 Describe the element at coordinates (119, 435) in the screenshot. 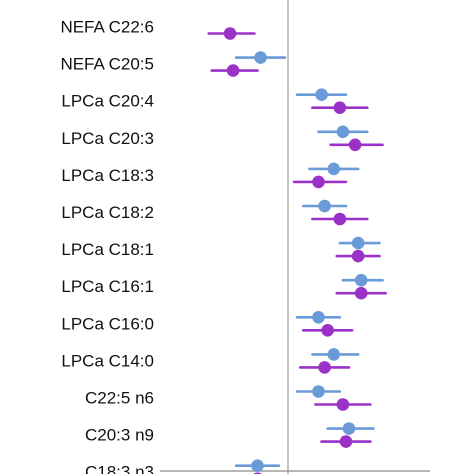

I see `row-label: C20:3 n9` at that location.